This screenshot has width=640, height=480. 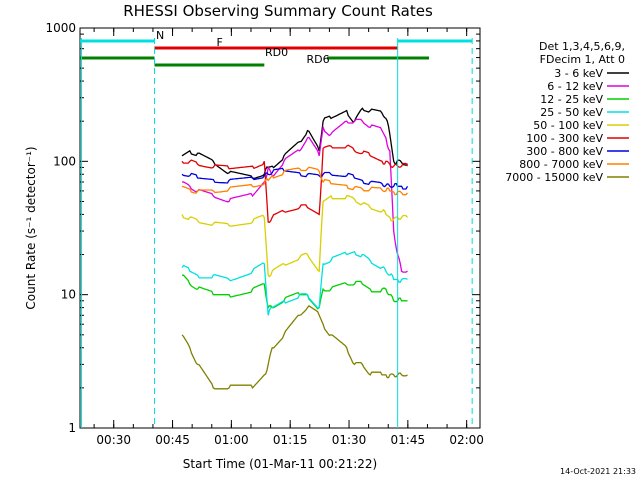 I want to click on state-label: N, so click(x=160, y=35).